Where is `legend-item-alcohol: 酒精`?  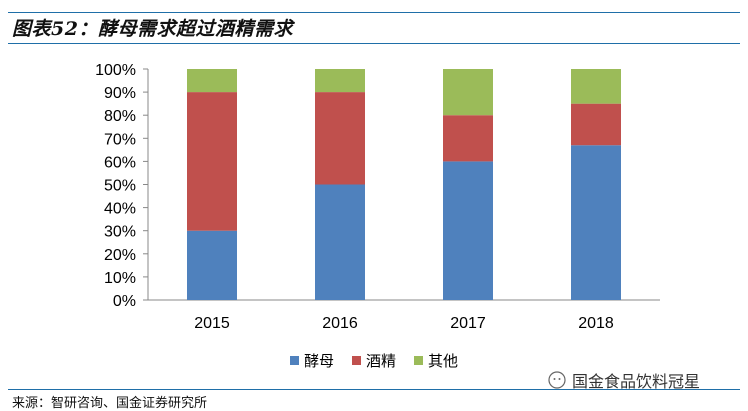
legend-item-alcohol: 酒精 is located at coordinates (374, 360).